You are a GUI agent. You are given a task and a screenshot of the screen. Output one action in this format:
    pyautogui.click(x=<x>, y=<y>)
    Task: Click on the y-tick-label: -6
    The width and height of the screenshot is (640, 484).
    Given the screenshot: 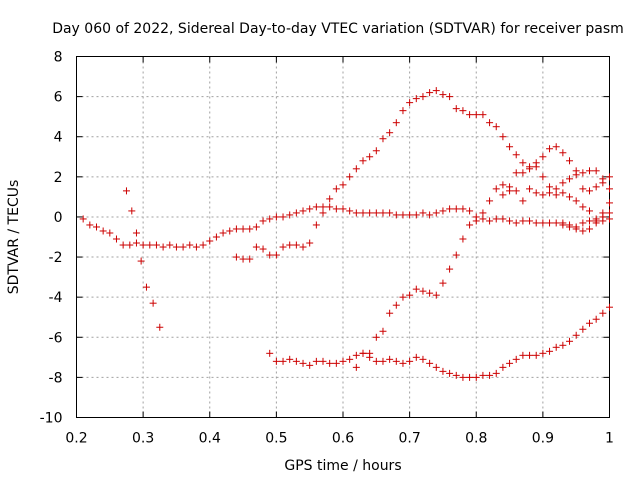 What is the action you would take?
    pyautogui.click(x=56, y=338)
    